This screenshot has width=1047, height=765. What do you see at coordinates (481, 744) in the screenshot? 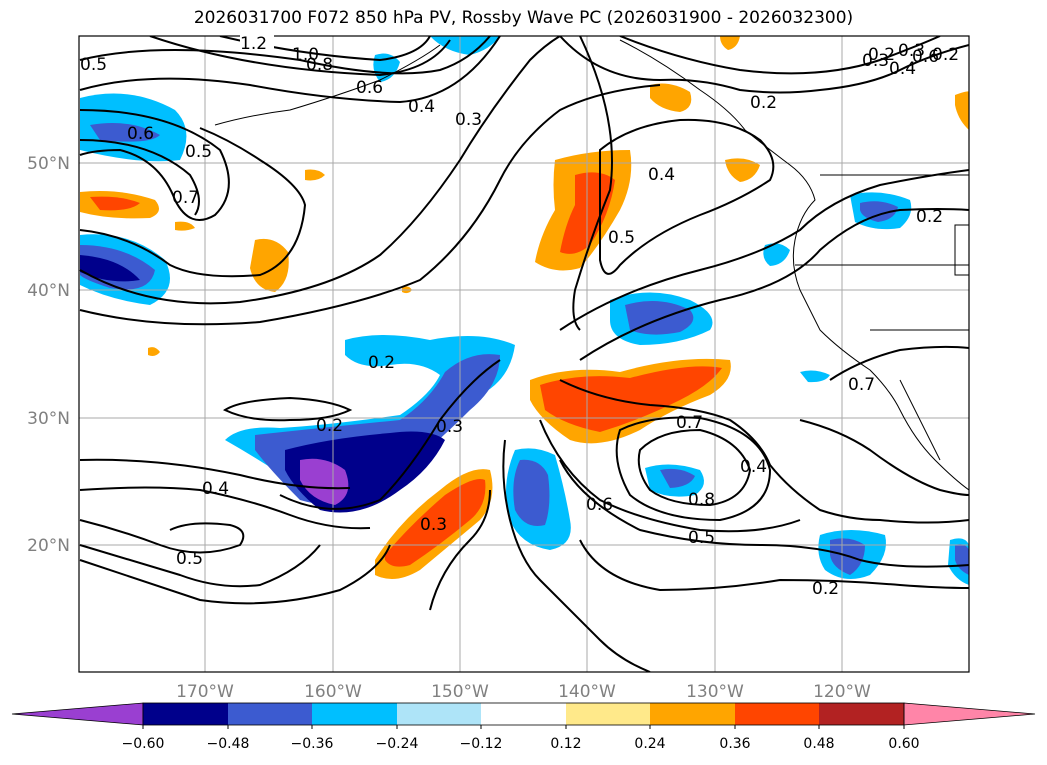
I see `colorbar-tick-label: −0.12` at bounding box center [481, 744].